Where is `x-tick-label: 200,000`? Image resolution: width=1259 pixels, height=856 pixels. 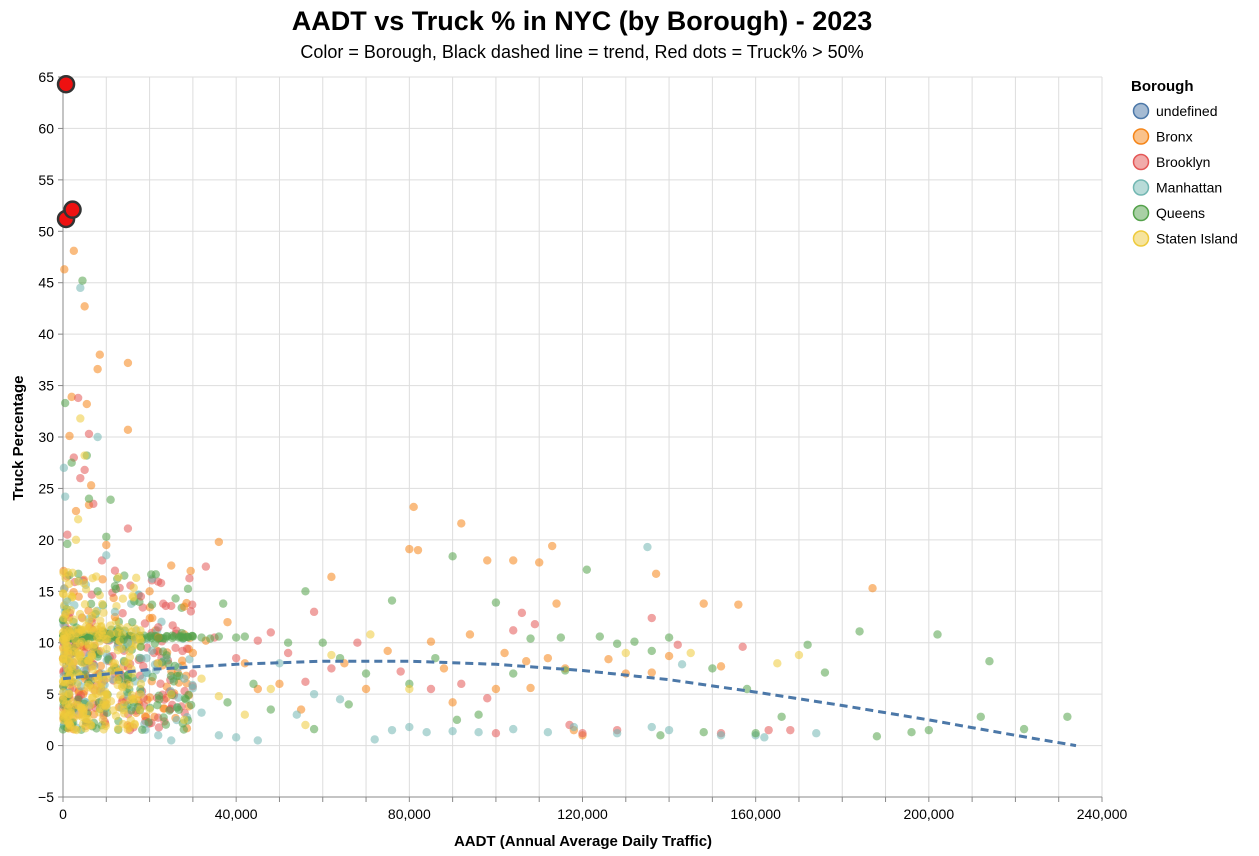 x-tick-label: 200,000 is located at coordinates (929, 814).